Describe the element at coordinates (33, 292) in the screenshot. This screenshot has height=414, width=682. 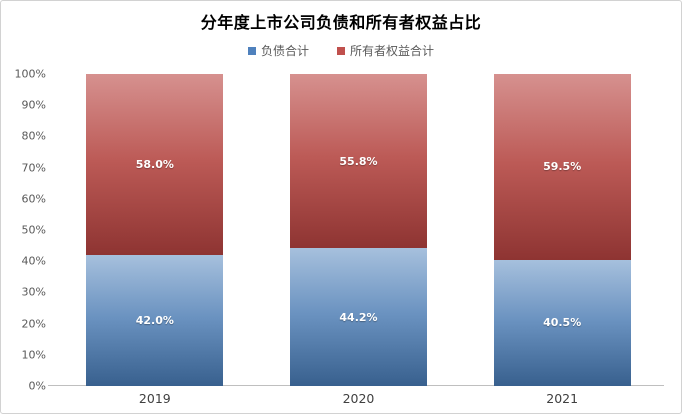
I see `y-axis-tick-label: 30%` at that location.